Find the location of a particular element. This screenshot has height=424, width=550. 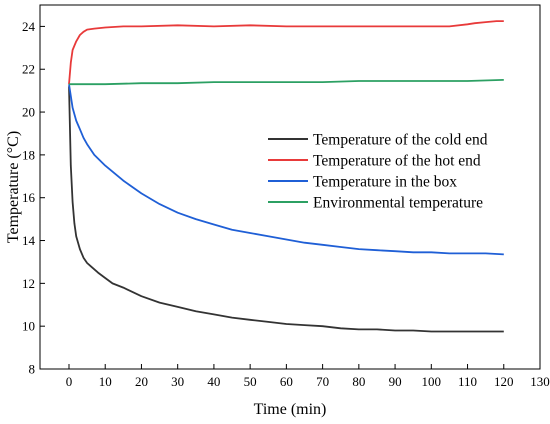

legend-label-0: Temperature of the cold end is located at coordinates (400, 140).